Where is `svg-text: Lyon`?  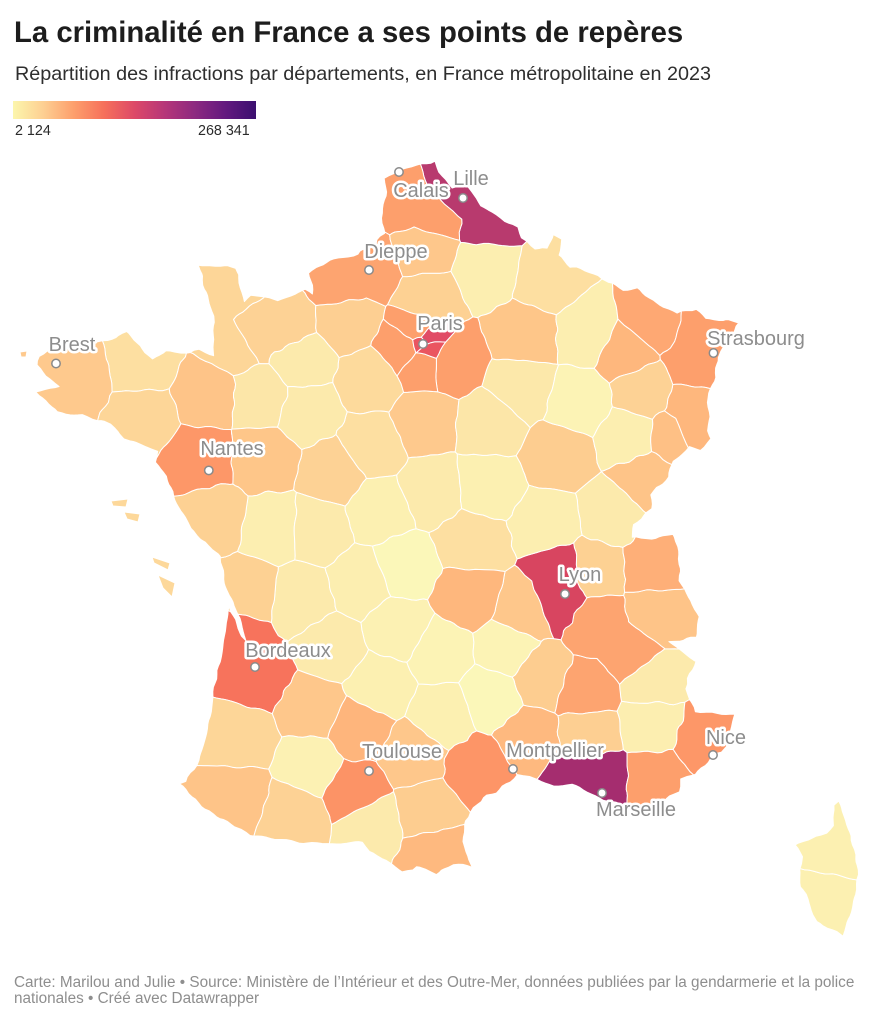
svg-text: Lyon is located at coordinates (580, 575).